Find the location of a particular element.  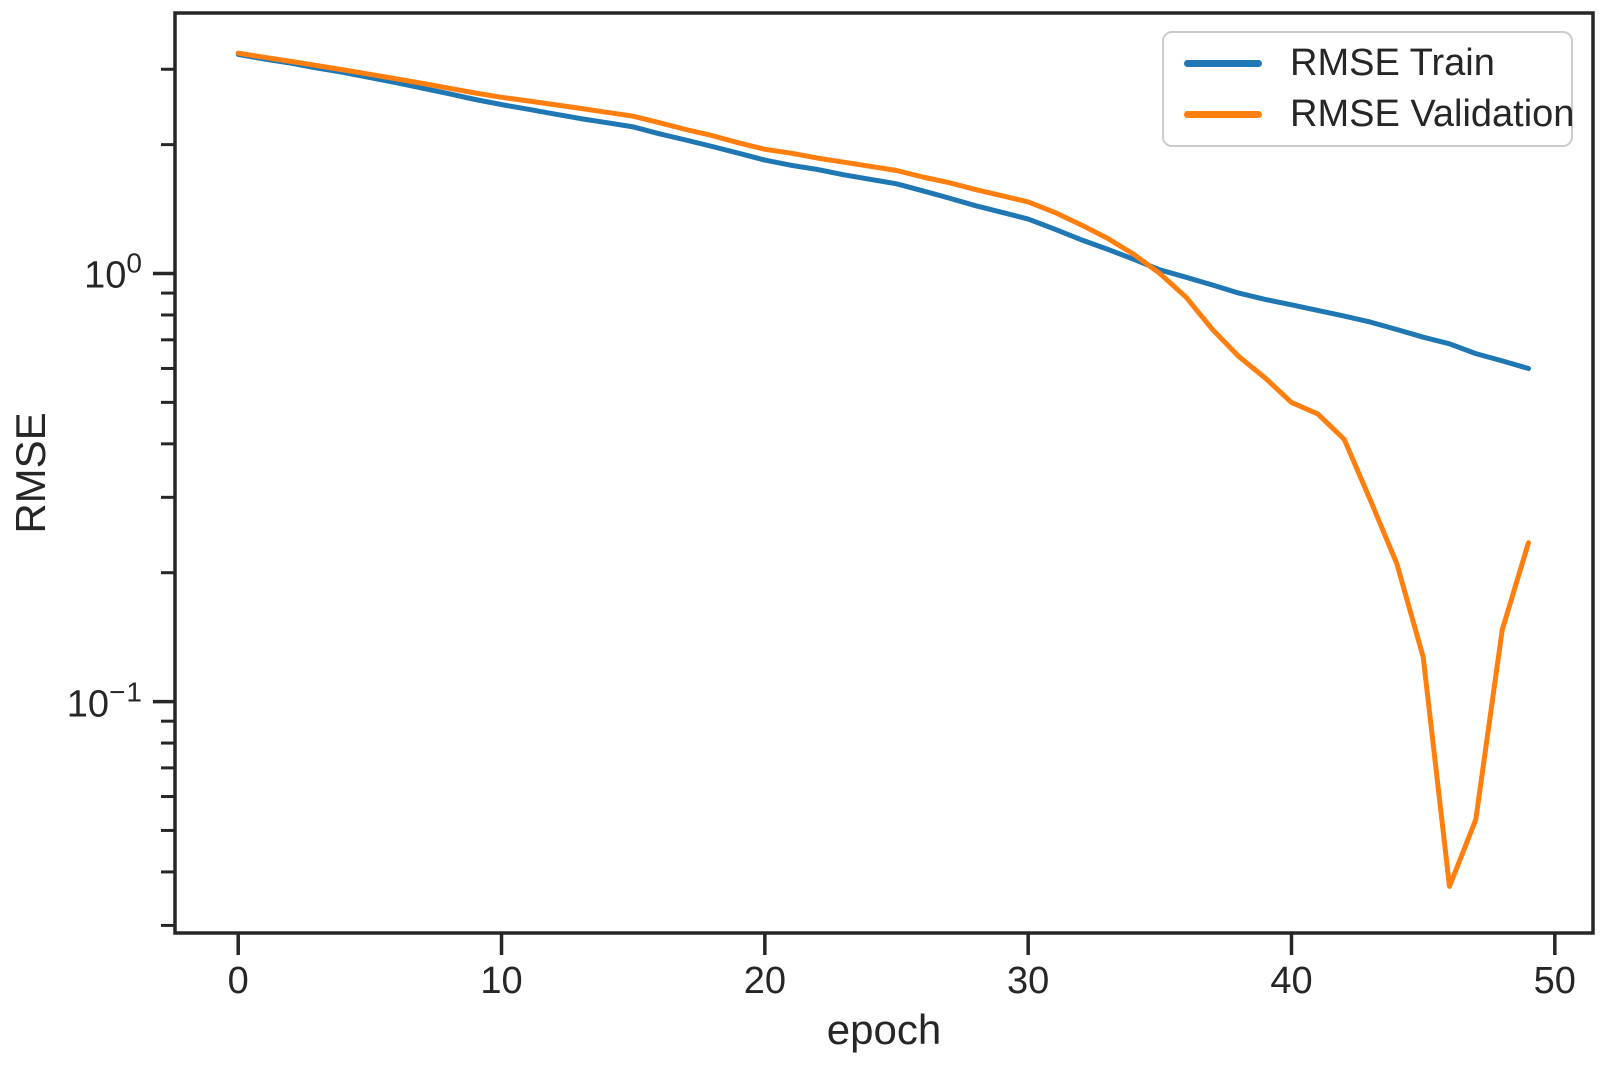

y-tick-label: 10⁻¹ is located at coordinates (104, 701).